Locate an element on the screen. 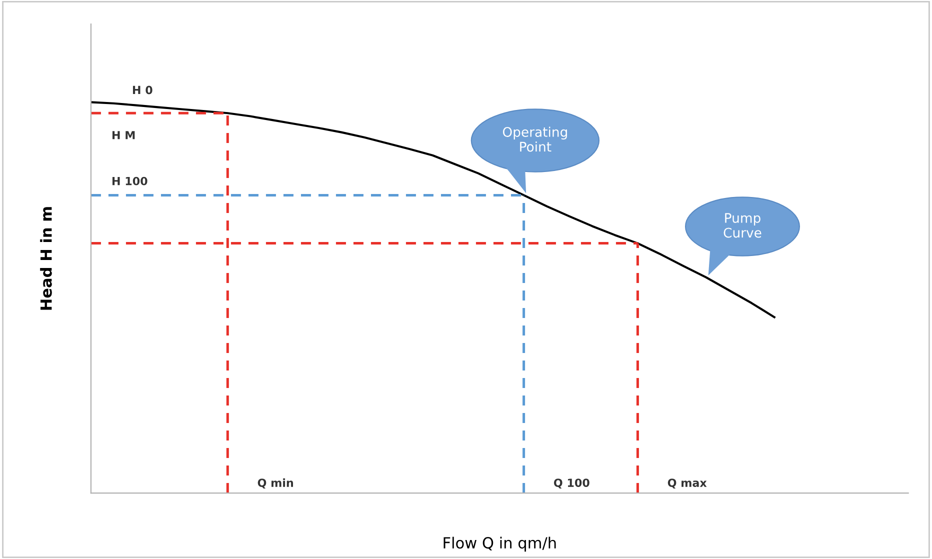  y-axis-title: Head H in m is located at coordinates (46, 258).